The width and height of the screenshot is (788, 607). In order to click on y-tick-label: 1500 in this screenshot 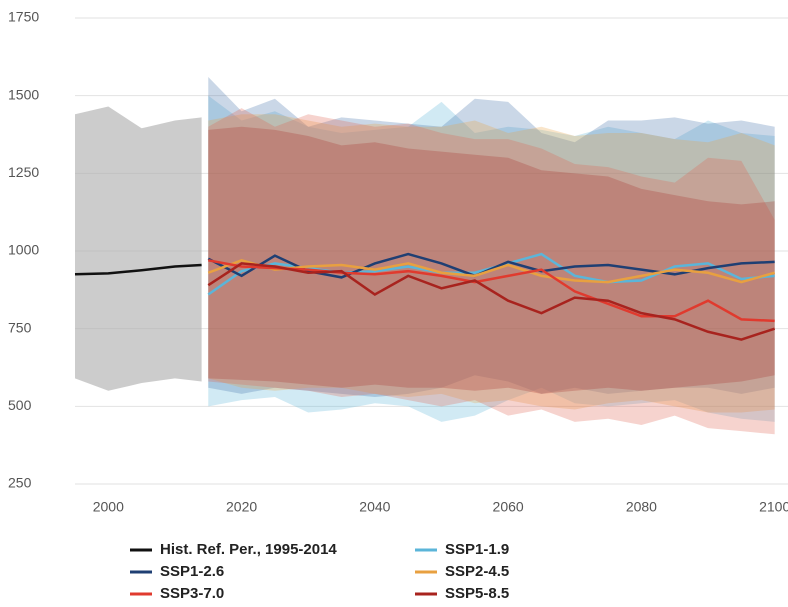, I will do `click(23, 94)`.